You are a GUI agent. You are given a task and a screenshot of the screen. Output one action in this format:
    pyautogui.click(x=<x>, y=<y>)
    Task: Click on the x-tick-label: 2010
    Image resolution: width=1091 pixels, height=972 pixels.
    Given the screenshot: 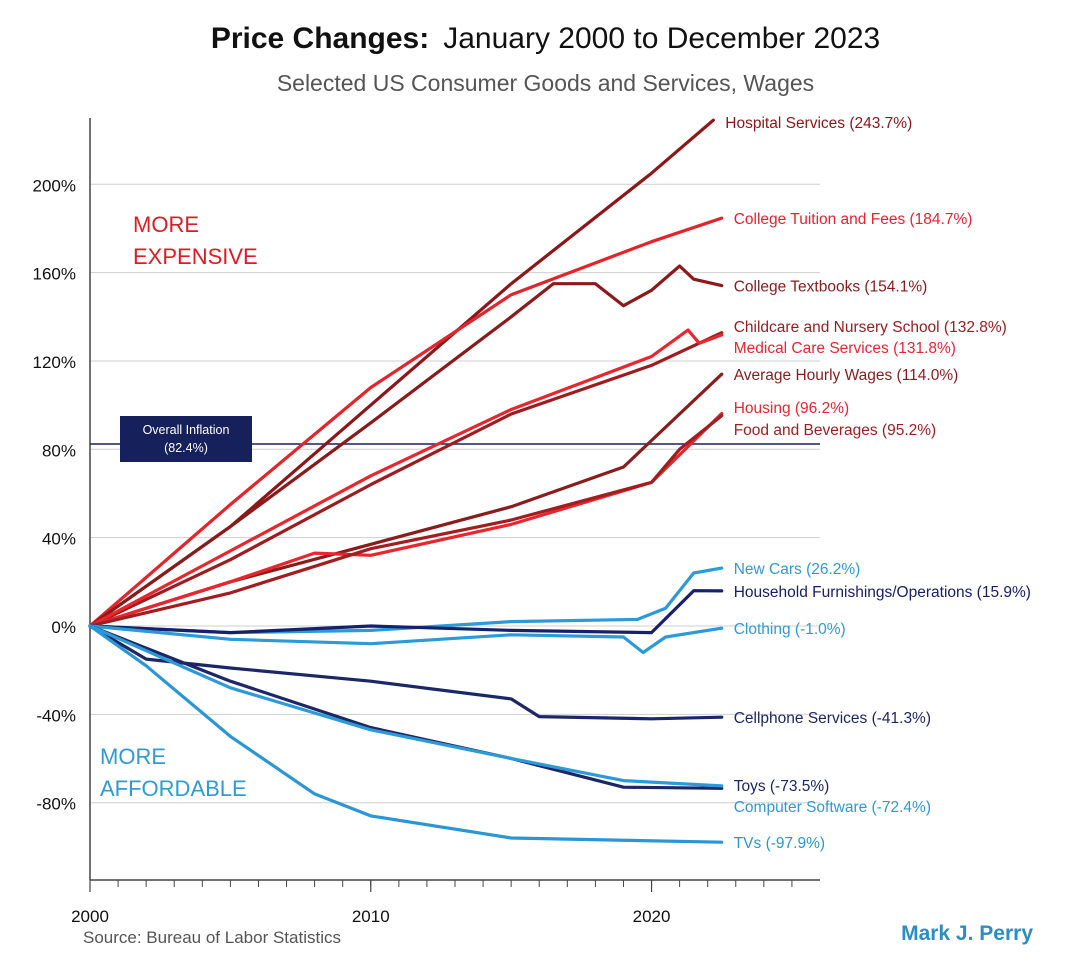 What is the action you would take?
    pyautogui.click(x=371, y=916)
    